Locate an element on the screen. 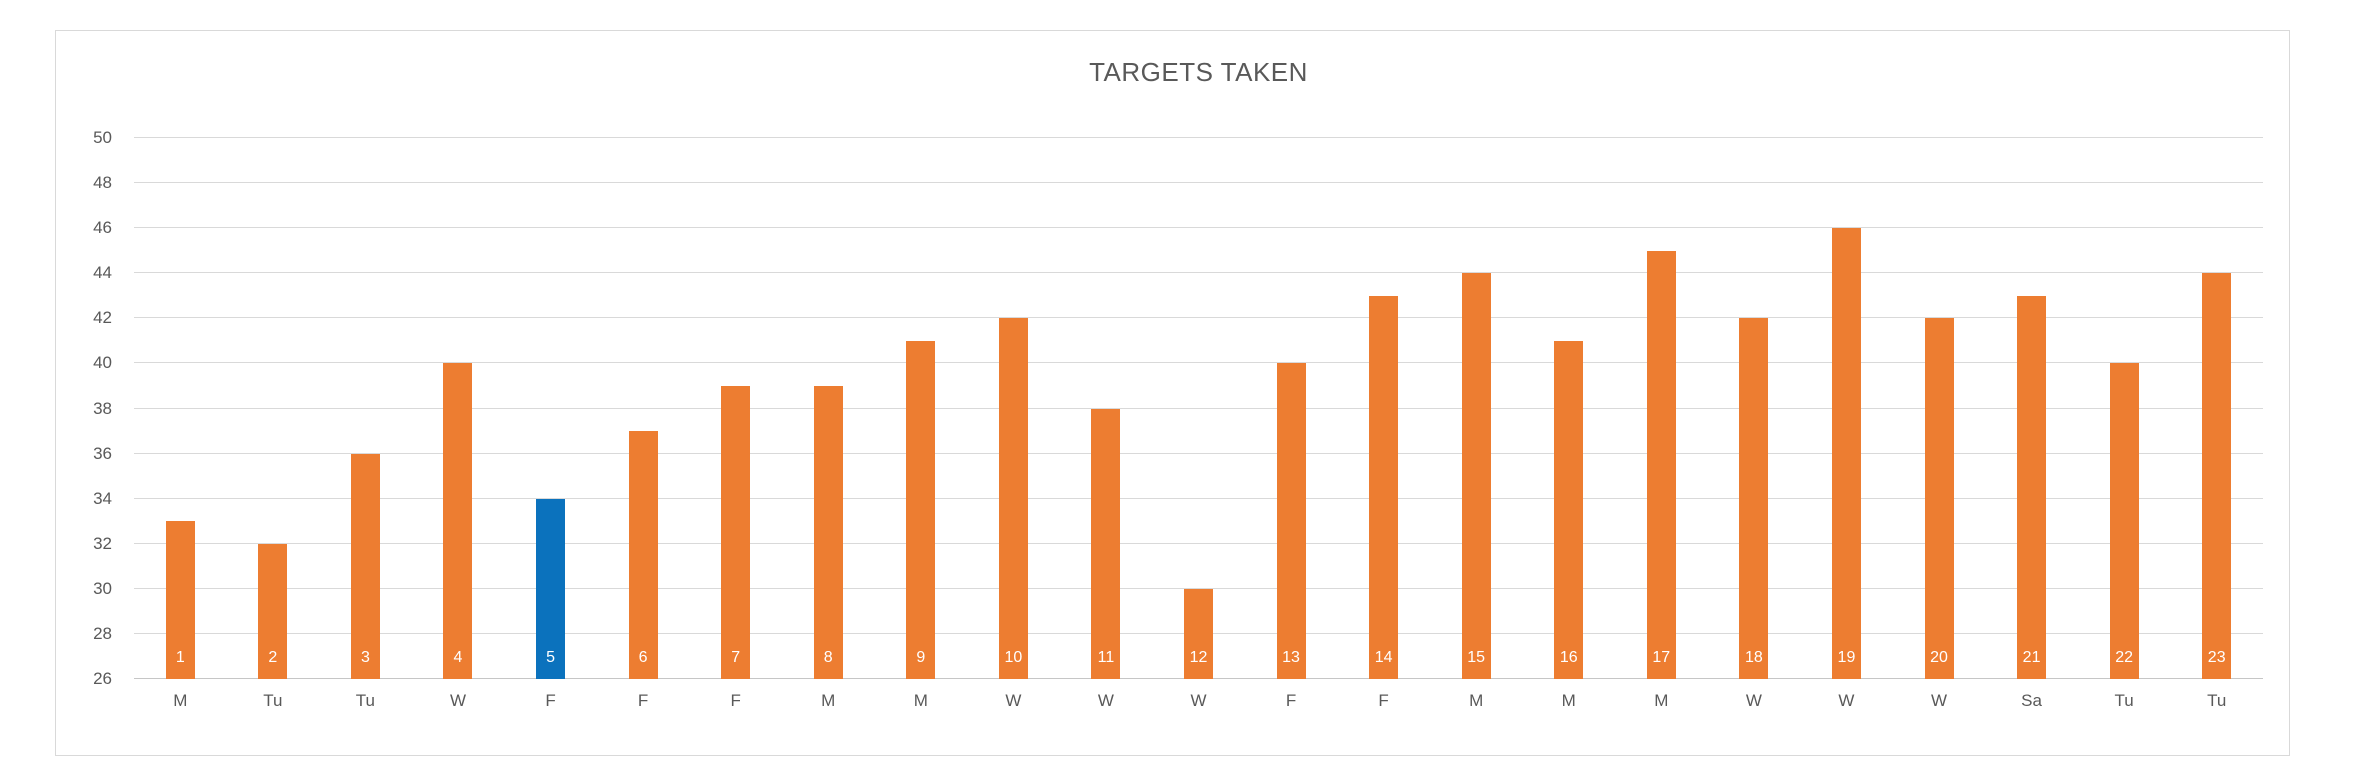 Image resolution: width=2357 pixels, height=784 pixels. bar-number-label: 2 is located at coordinates (273, 657).